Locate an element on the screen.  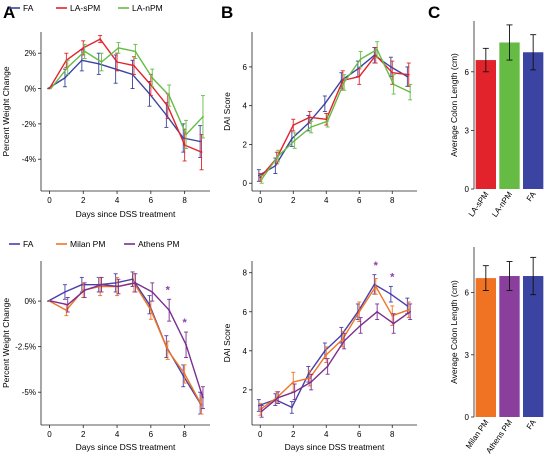
y-tick-label: 2 is located at coordinates (245, 144).